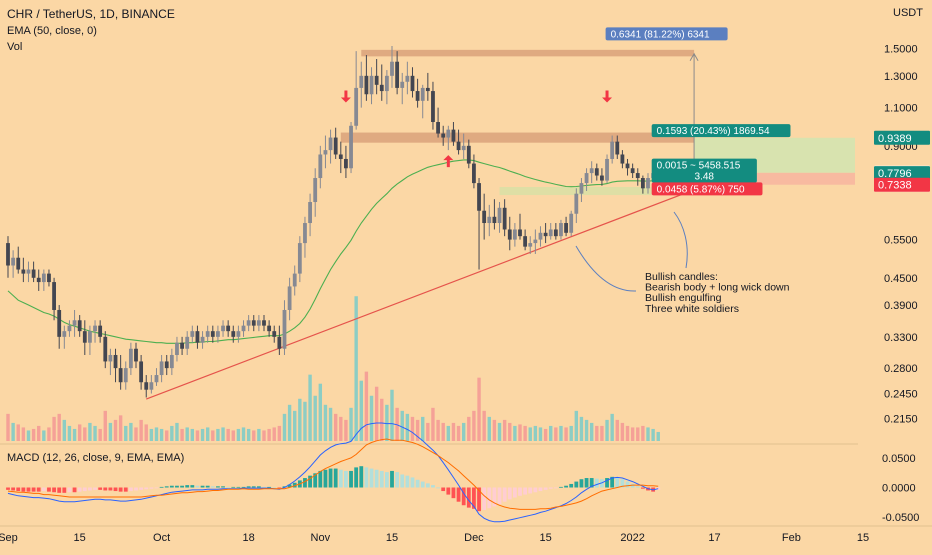  What do you see at coordinates (161, 538) in the screenshot?
I see `time-tick-label: Oct` at bounding box center [161, 538].